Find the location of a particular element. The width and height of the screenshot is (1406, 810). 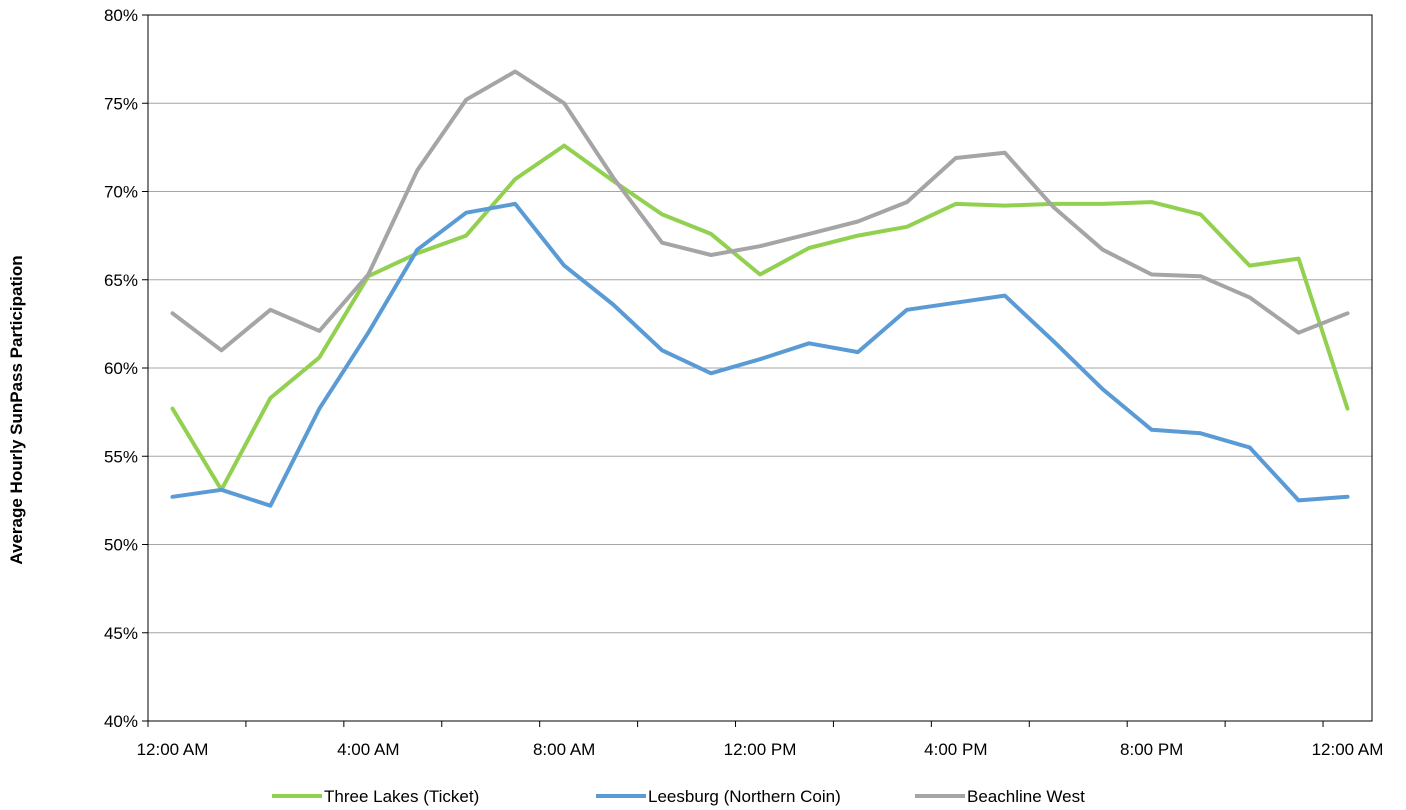

y-tick-label: 60% is located at coordinates (121, 368).